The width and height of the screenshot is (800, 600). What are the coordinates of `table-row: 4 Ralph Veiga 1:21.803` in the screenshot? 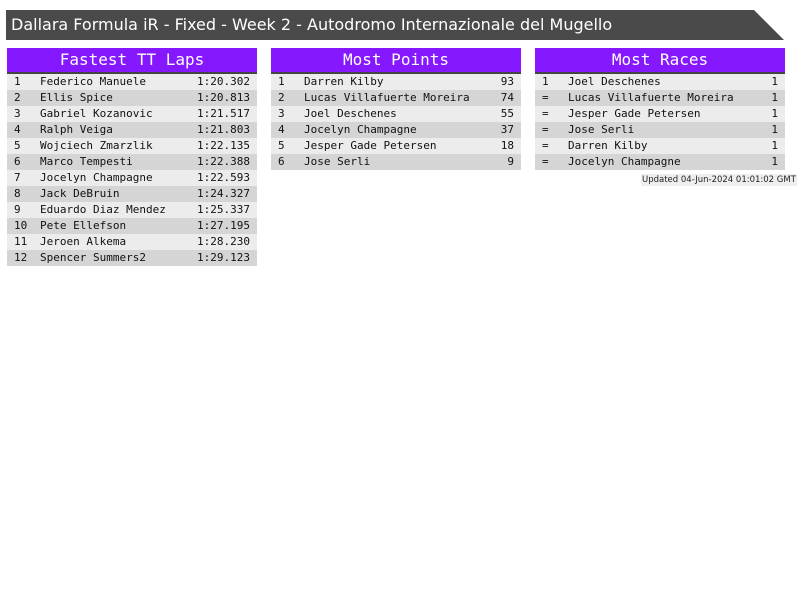 It's located at (132, 130).